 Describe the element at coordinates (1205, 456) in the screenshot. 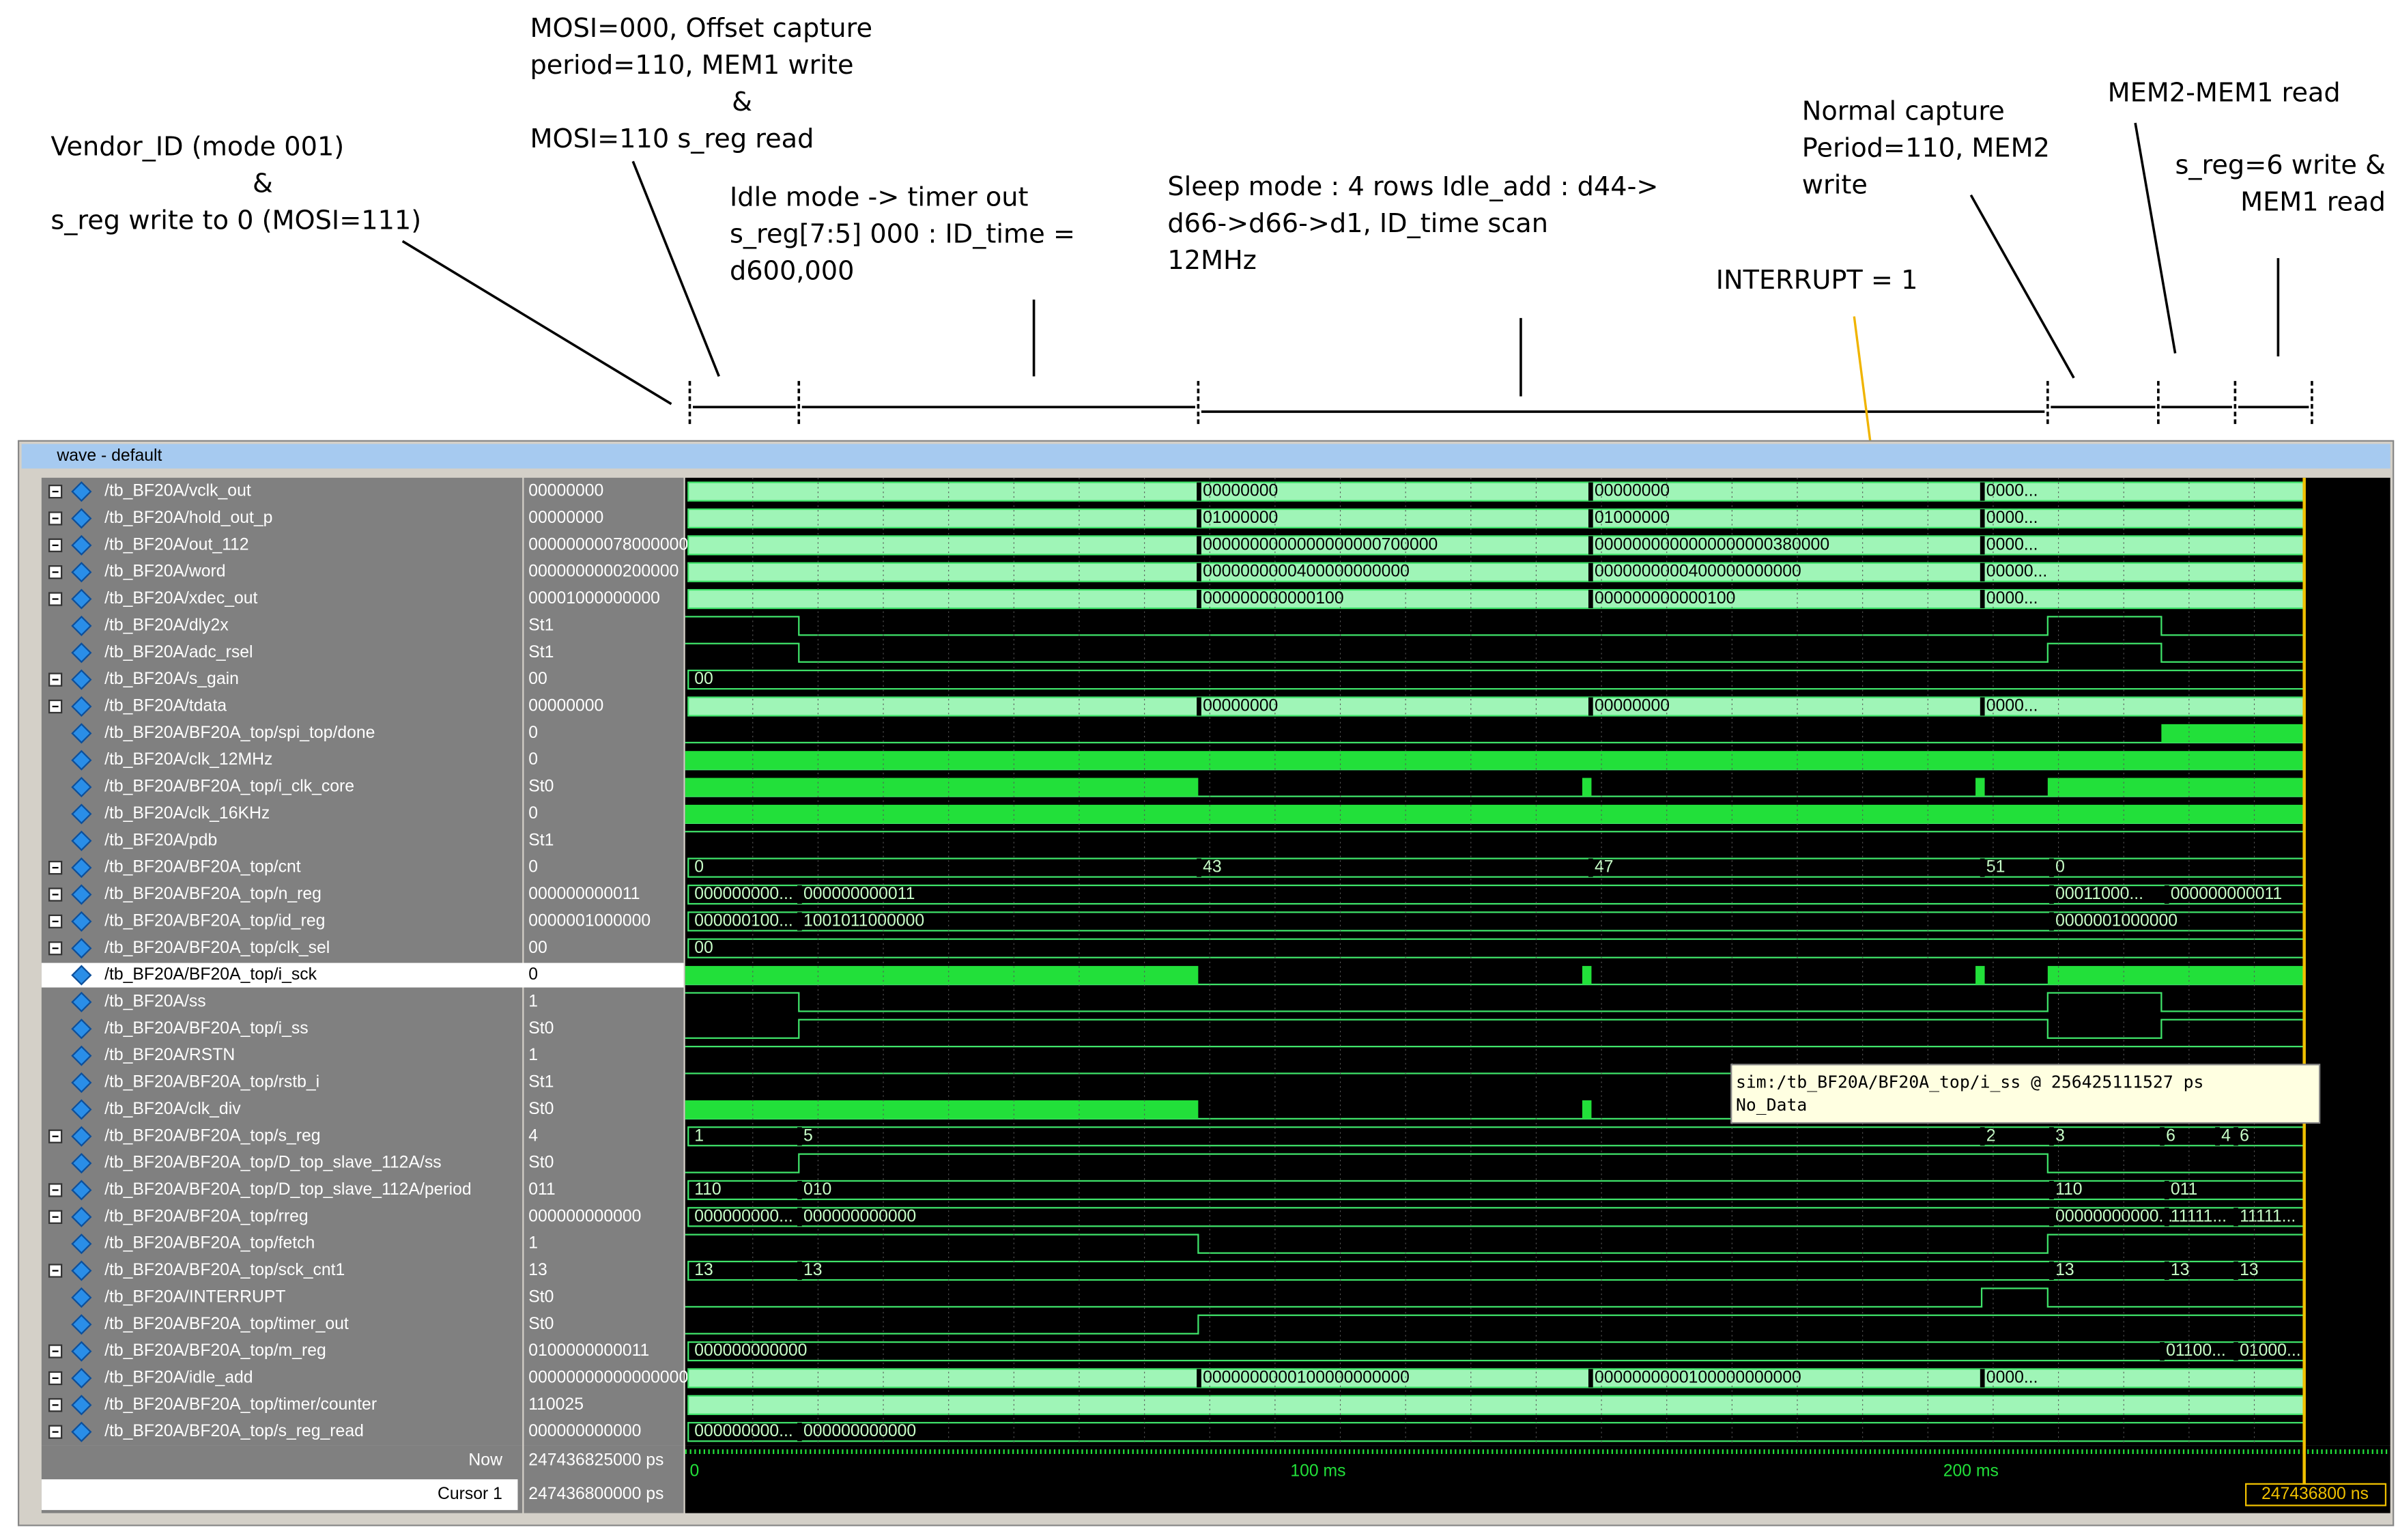

I see `title-bar` at that location.